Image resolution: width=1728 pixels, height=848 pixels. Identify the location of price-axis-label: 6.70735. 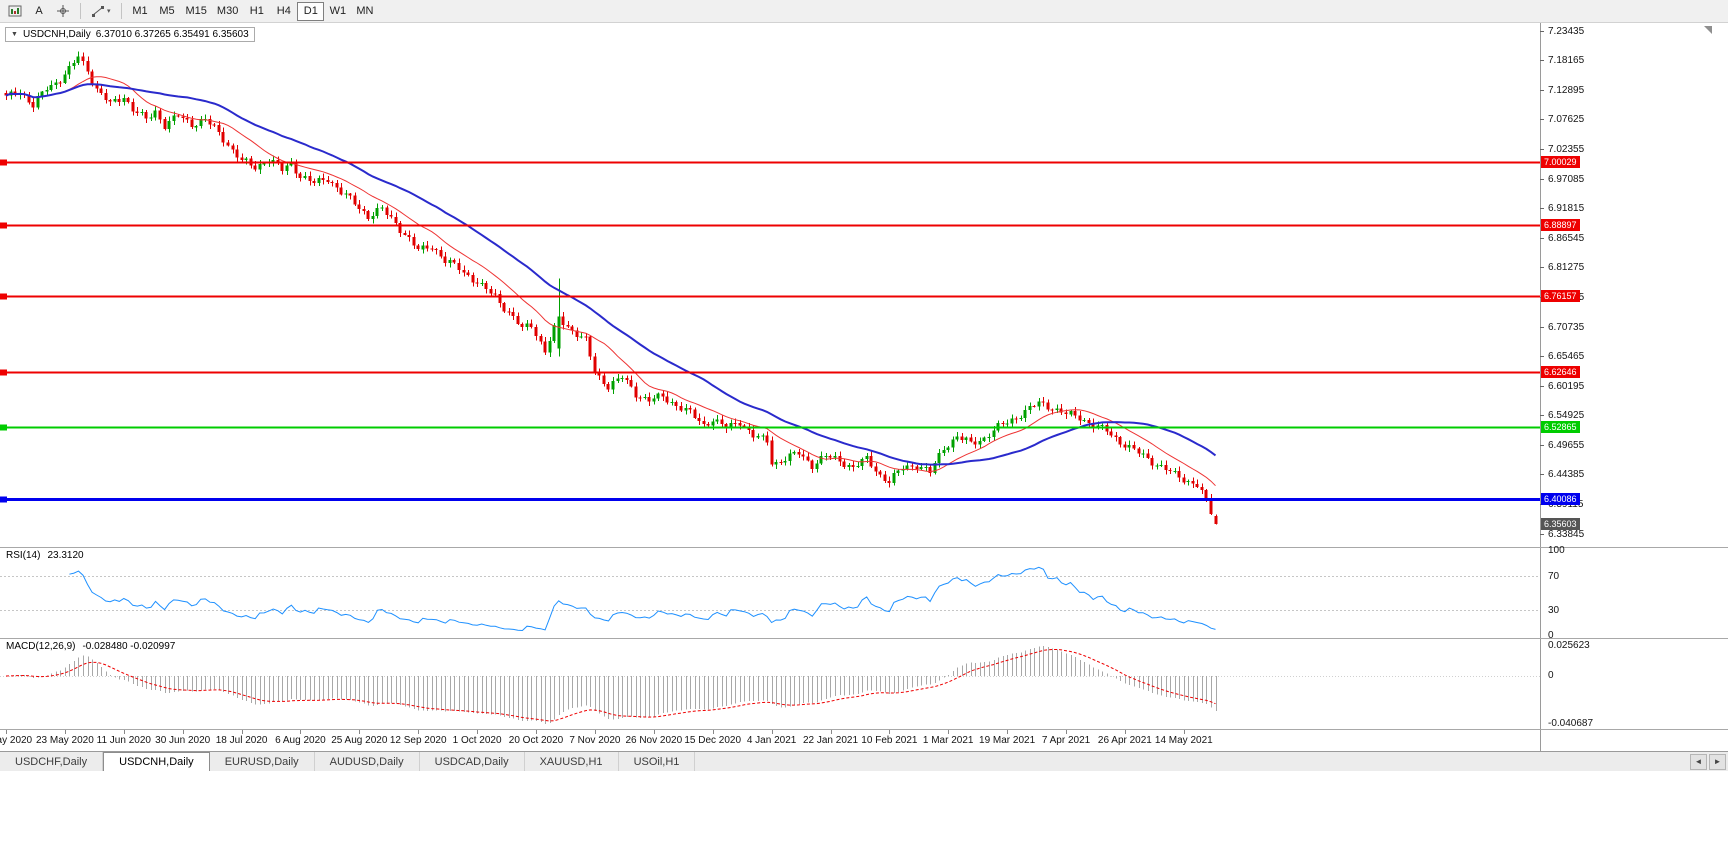
(1566, 327).